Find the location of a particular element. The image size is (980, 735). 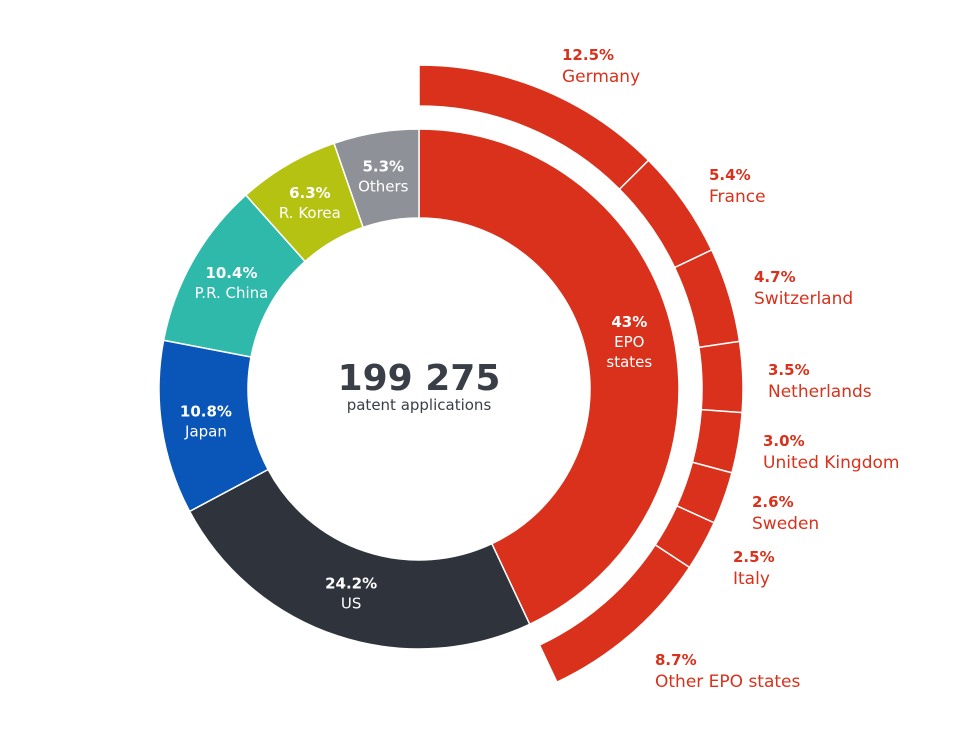

outer-pct-label-germany: 12.5% is located at coordinates (588, 55).